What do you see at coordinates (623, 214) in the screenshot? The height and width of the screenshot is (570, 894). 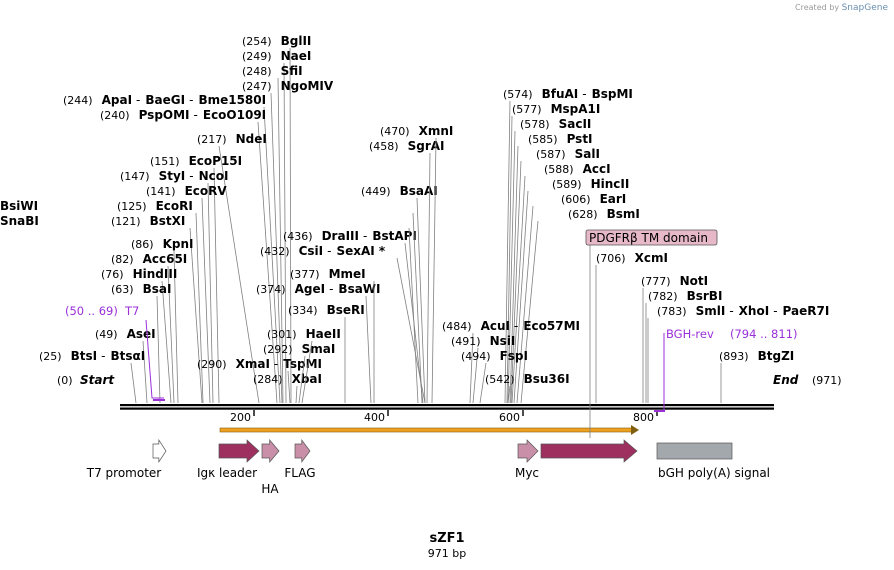 I see `enzyme-name: BsmI` at bounding box center [623, 214].